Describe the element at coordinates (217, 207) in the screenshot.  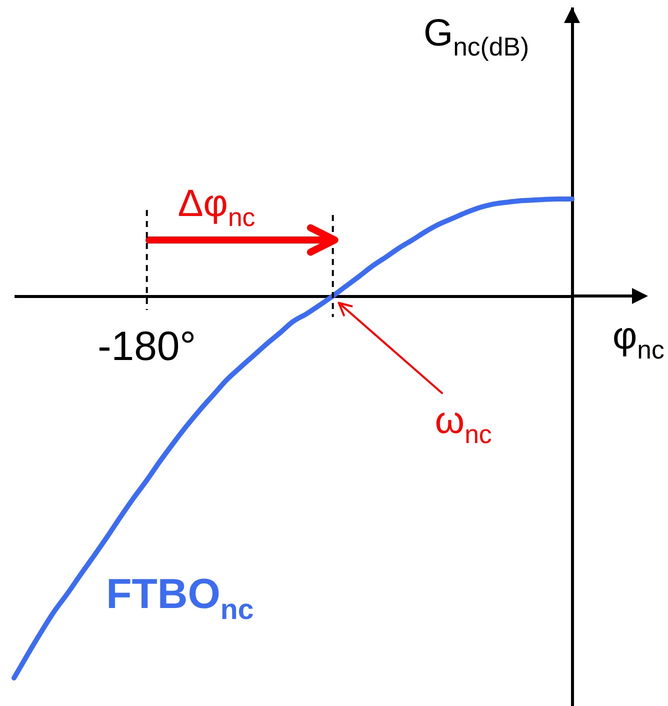
I see `annotation: Δφ$_{nc}$` at that location.